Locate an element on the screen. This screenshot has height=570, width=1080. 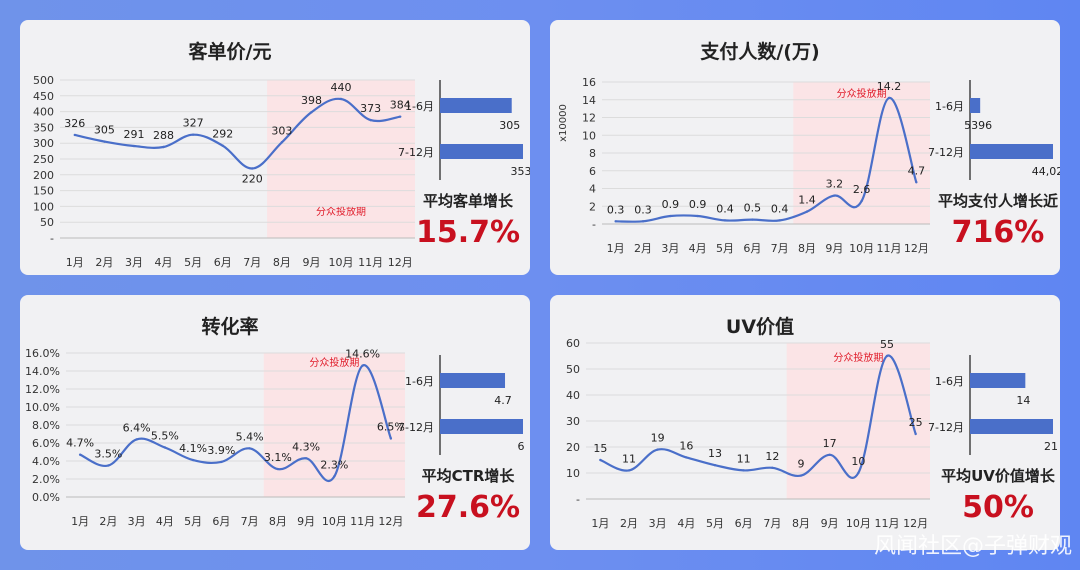
uv-title: UV价值 is located at coordinates (760, 326).